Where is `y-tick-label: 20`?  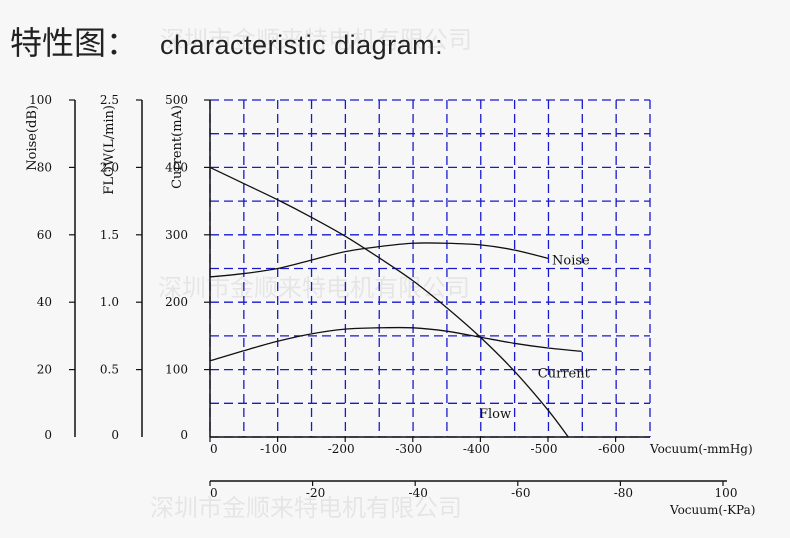 y-tick-label: 20 is located at coordinates (44, 370).